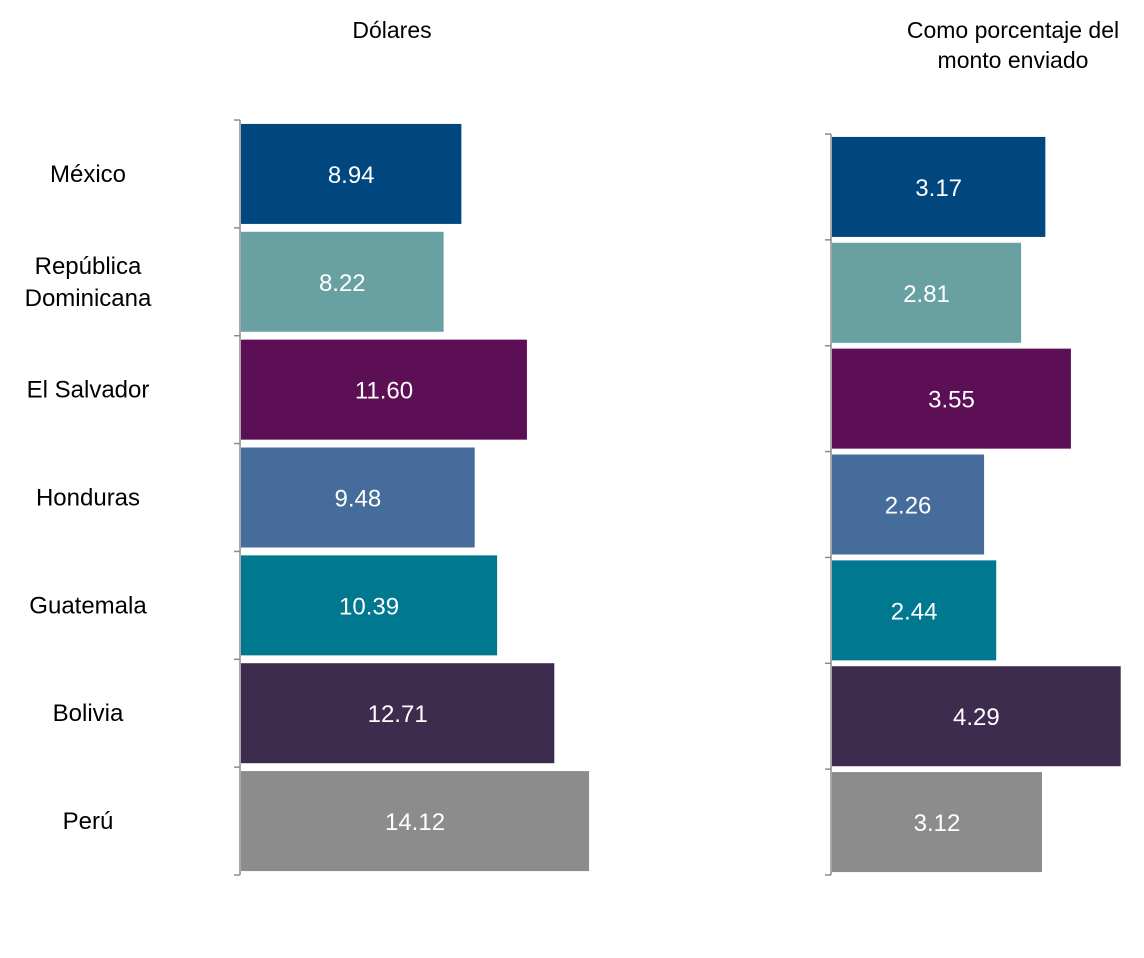  I want to click on porcentaje-bar-value-label: 4.29, so click(976, 717).